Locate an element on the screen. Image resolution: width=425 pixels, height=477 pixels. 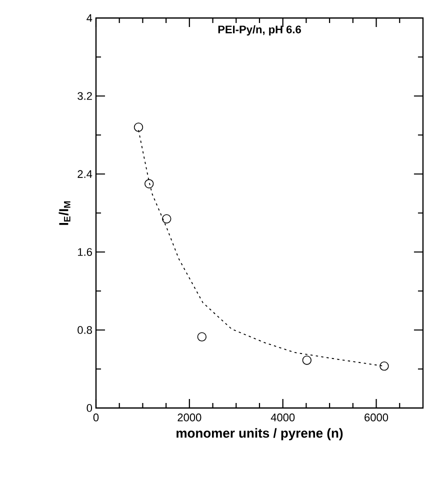
y-tick-label: 4 is located at coordinates (89, 18).